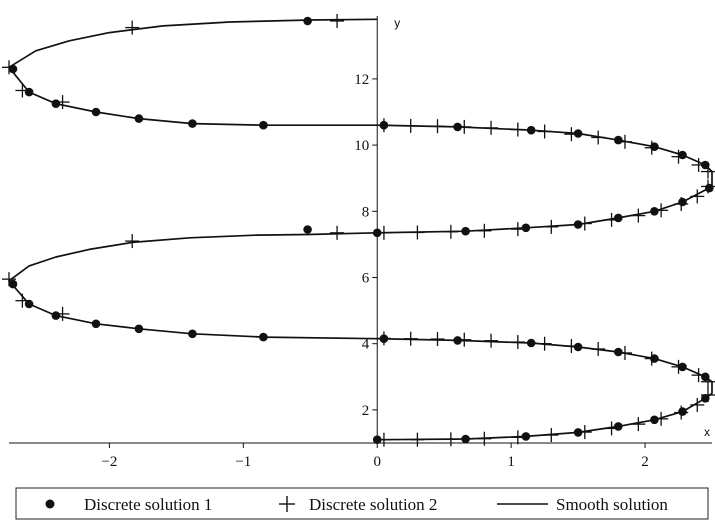  Describe the element at coordinates (373, 504) in the screenshot. I see `legend-item-discrete-solution-2: Discrete solution 2` at that location.